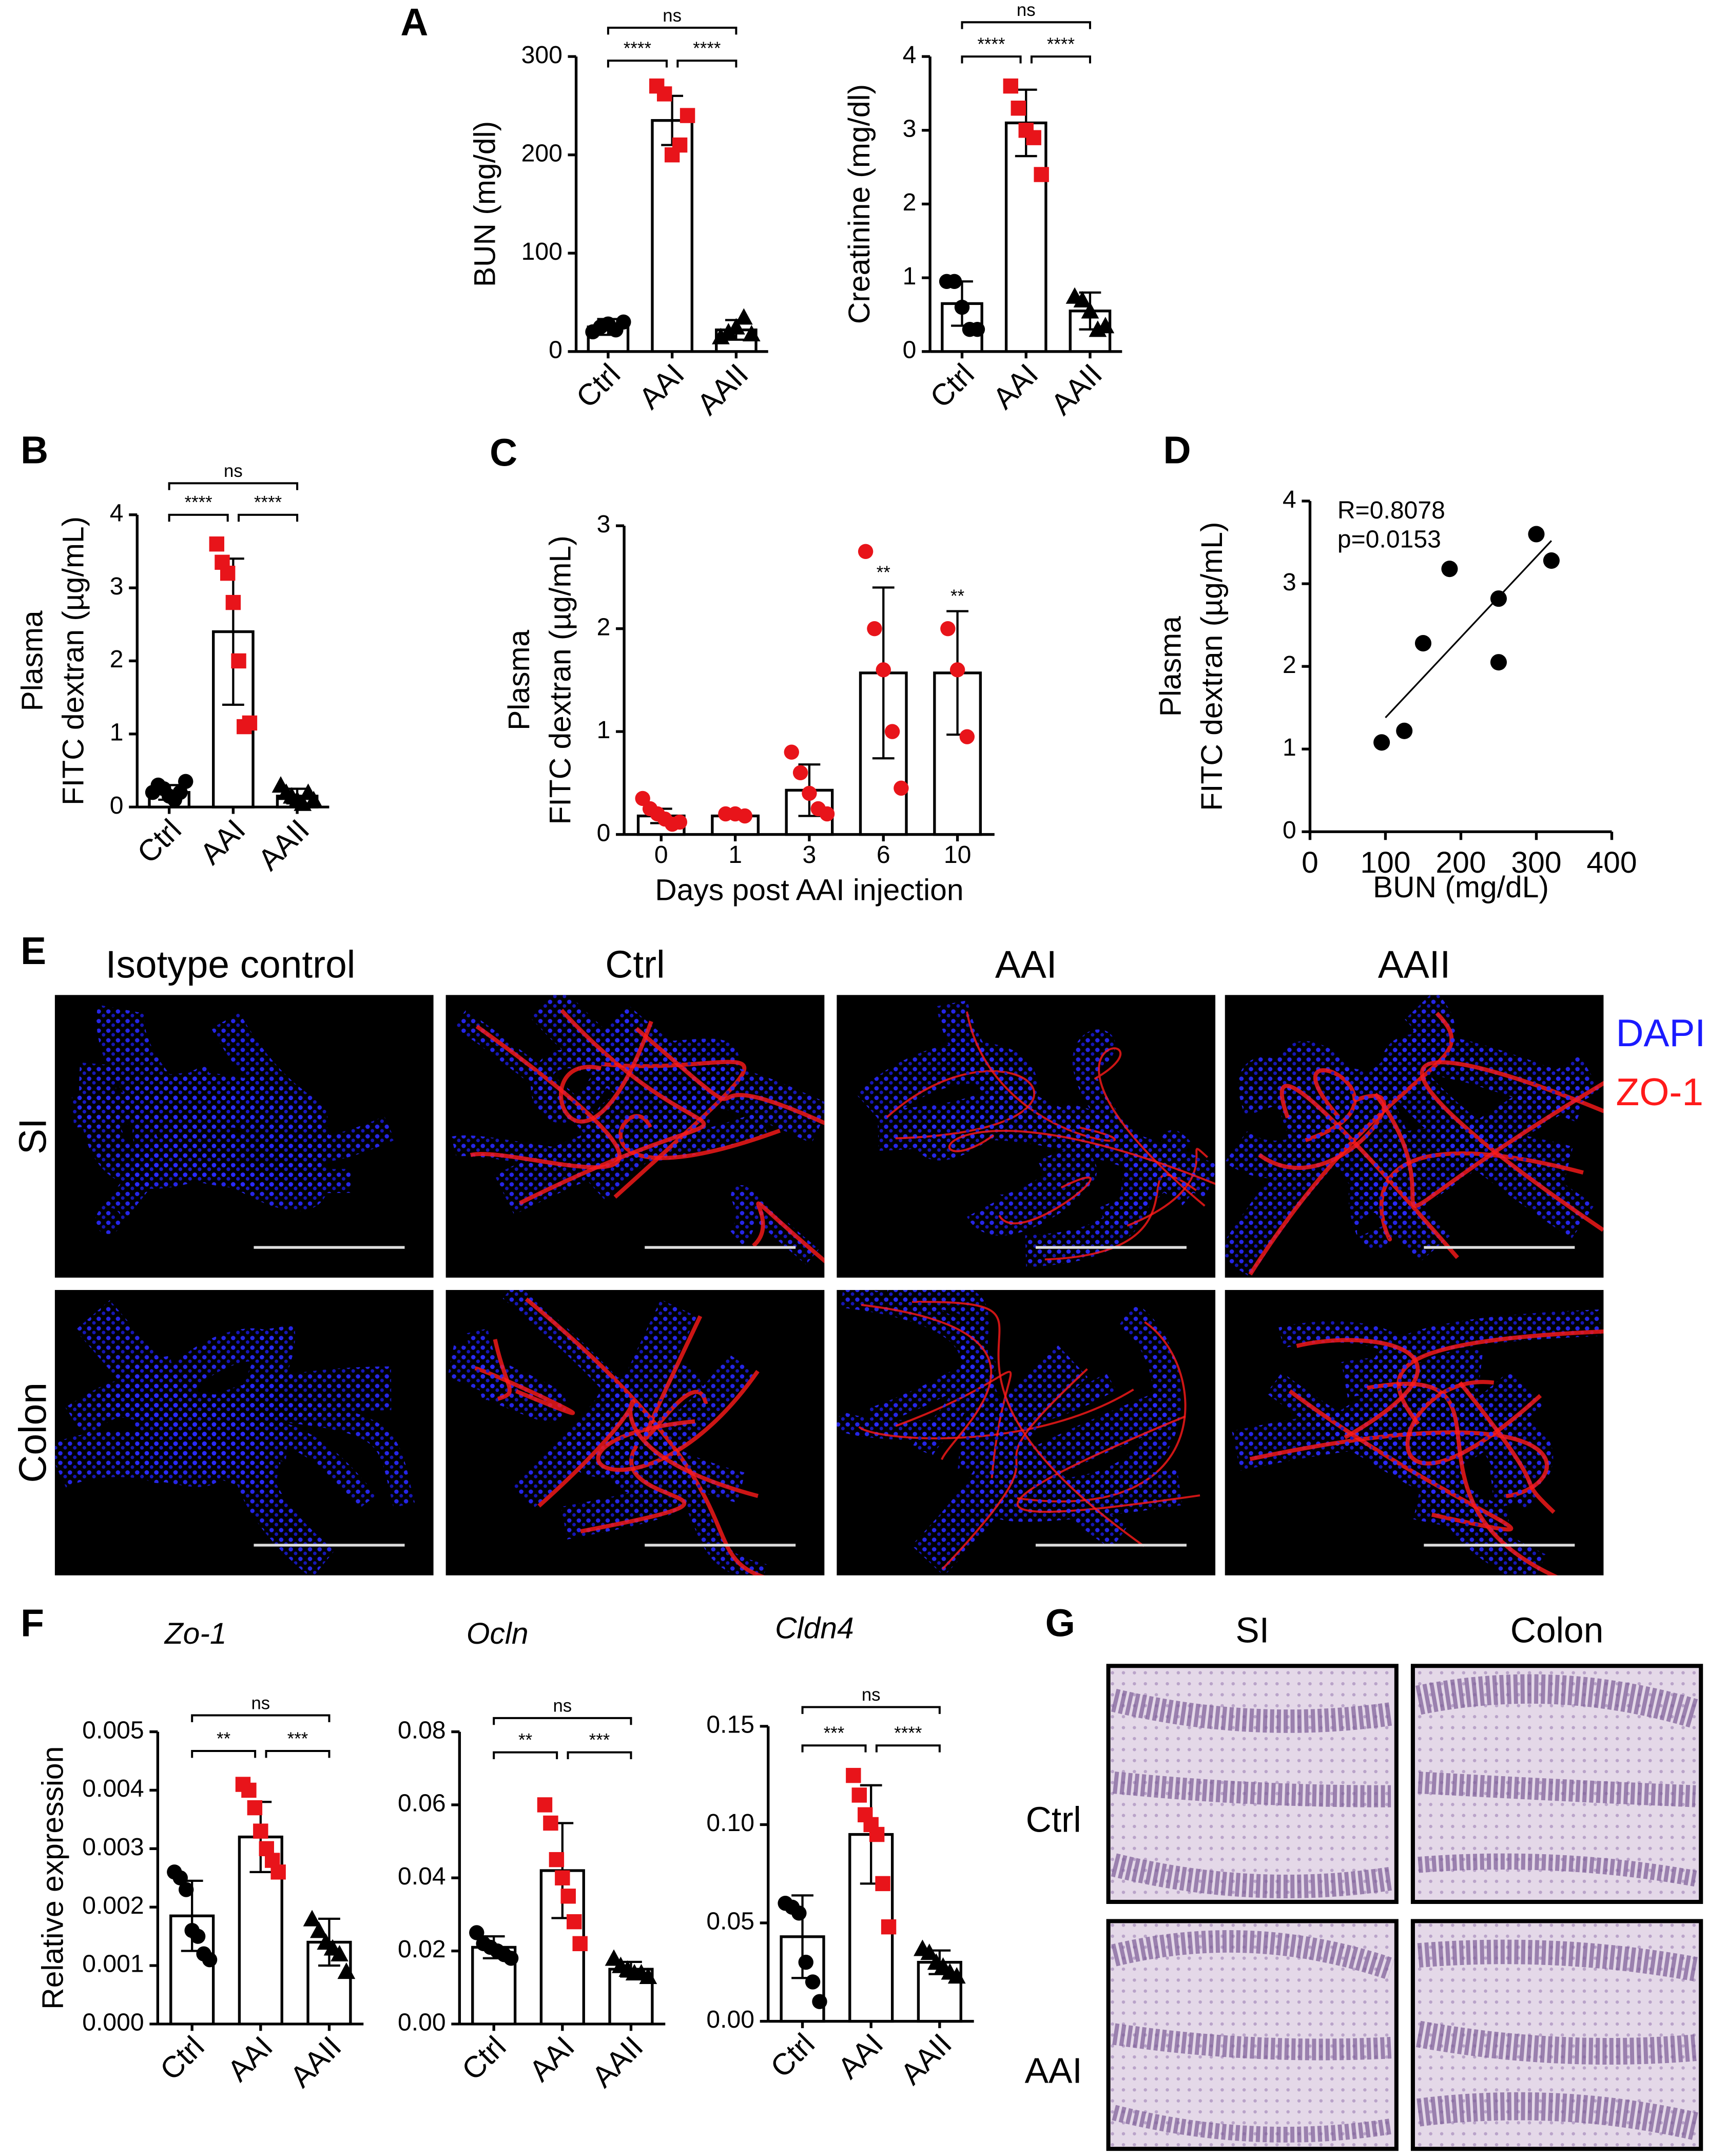 The height and width of the screenshot is (2156, 1727). Describe the element at coordinates (414, 21) in the screenshot. I see `panel-letter: A` at that location.